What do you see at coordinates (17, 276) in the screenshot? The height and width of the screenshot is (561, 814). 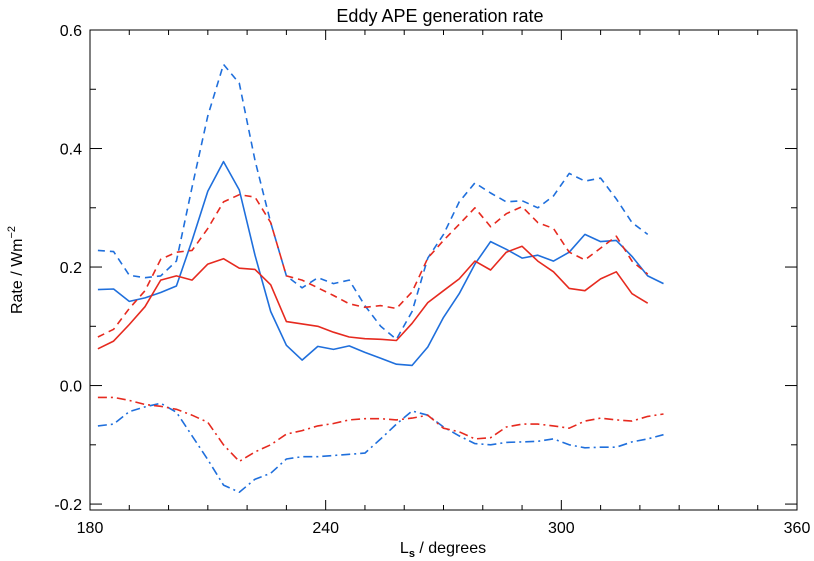 I see `y-axis-title-main: Rate / Wm` at bounding box center [17, 276].